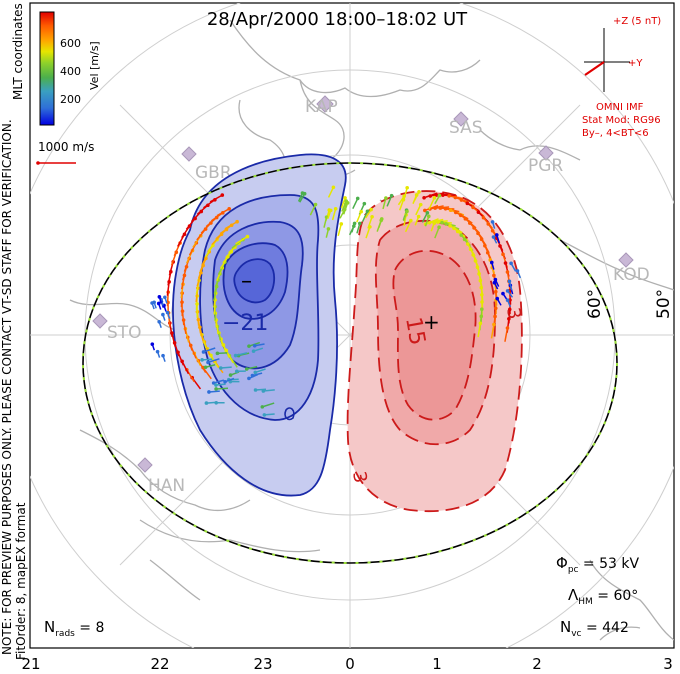 The height and width of the screenshot is (674, 680). Describe the element at coordinates (49, 627) in the screenshot. I see `stat-nrads-symbol: N` at that location.